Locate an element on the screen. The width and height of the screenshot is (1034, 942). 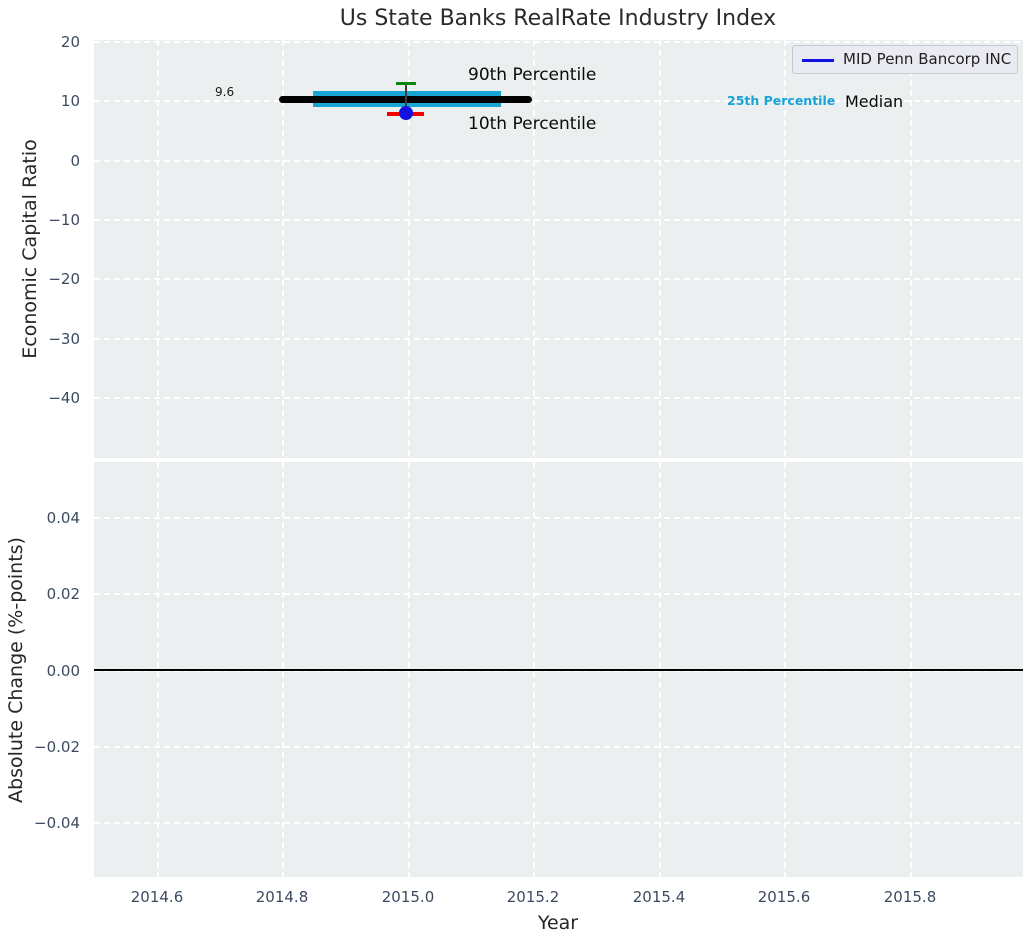
ytick-label: 10 is located at coordinates (70, 101).